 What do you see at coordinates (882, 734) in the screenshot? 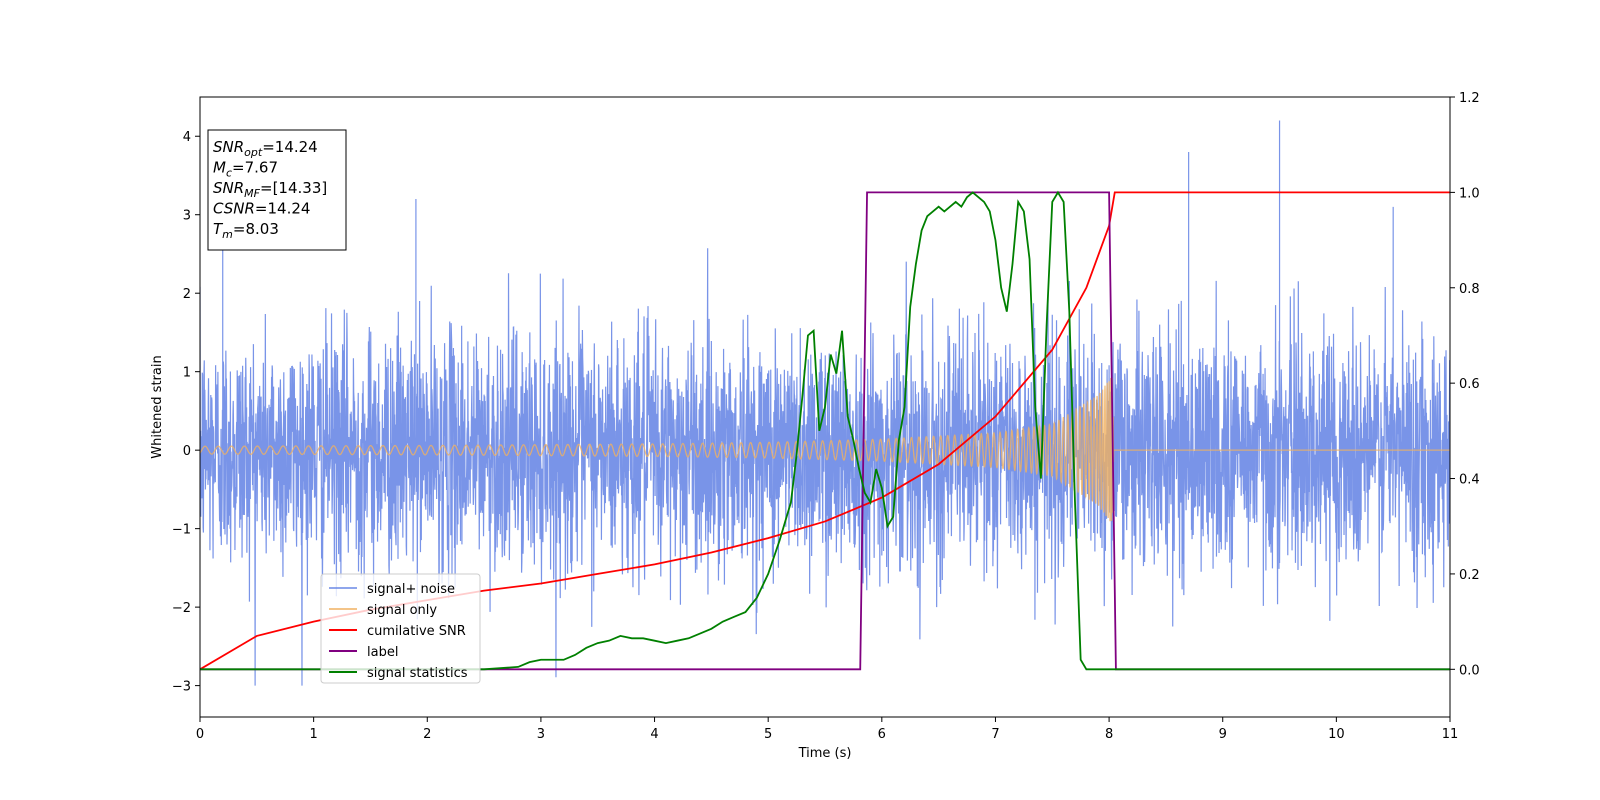
I see `x-tick-label: 6` at bounding box center [882, 734].